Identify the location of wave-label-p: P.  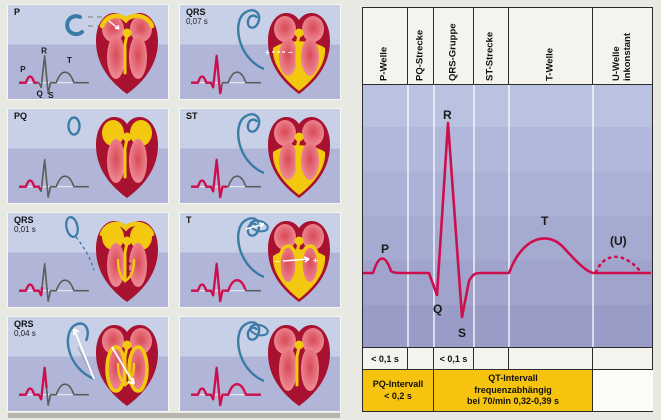
(385, 249).